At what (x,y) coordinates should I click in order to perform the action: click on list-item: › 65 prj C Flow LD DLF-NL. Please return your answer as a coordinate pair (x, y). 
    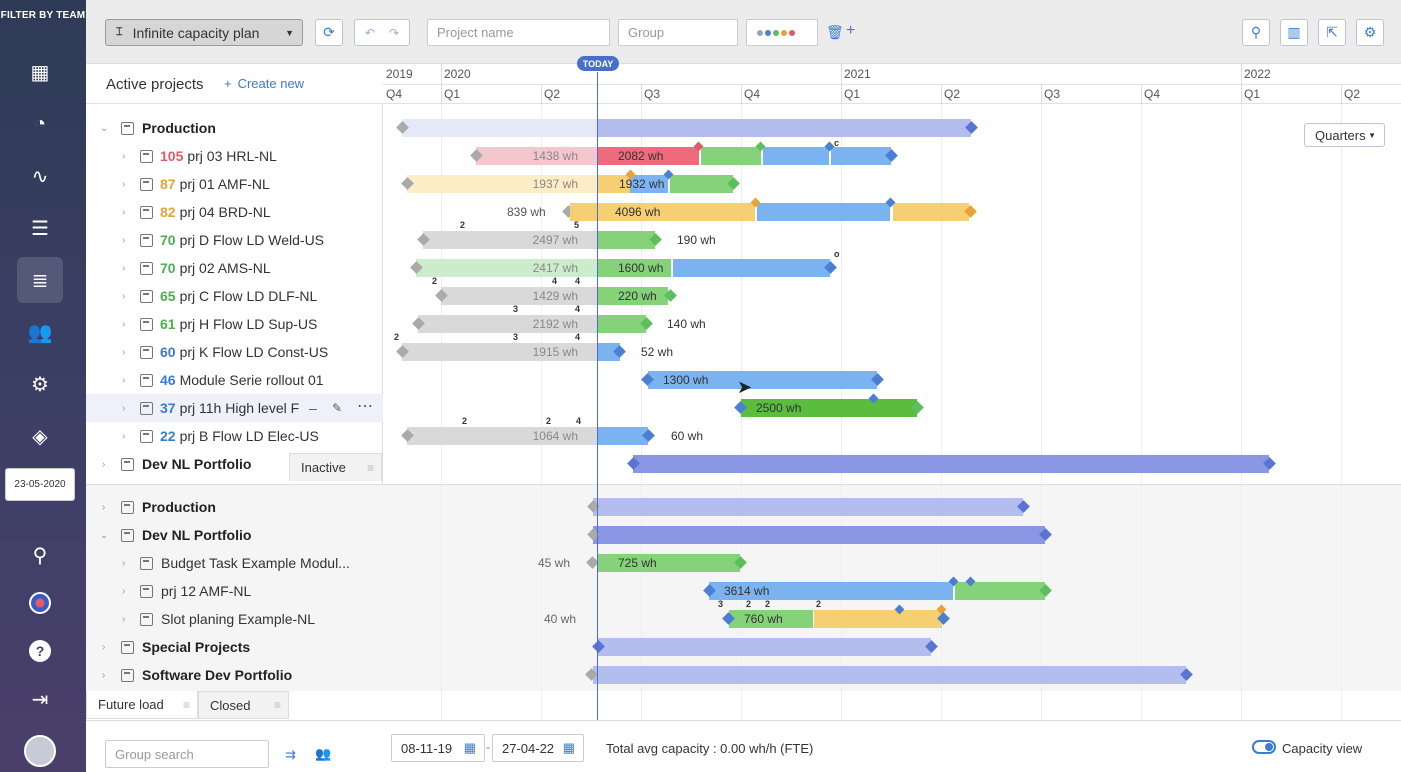
    Looking at the image, I should click on (234, 296).